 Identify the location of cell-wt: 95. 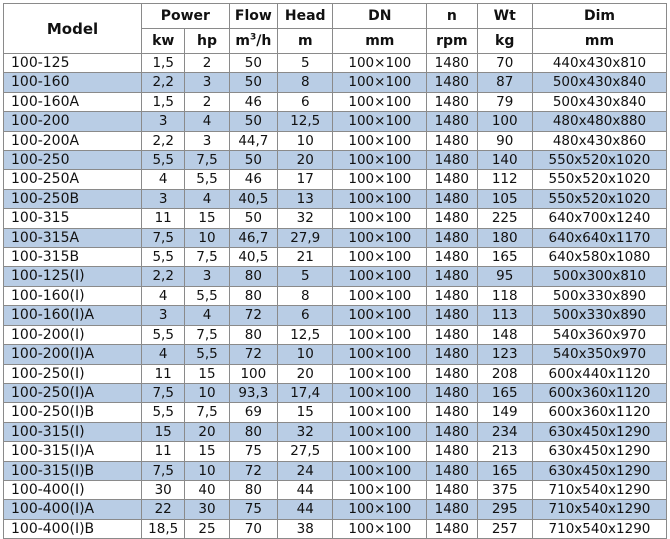
(504, 276).